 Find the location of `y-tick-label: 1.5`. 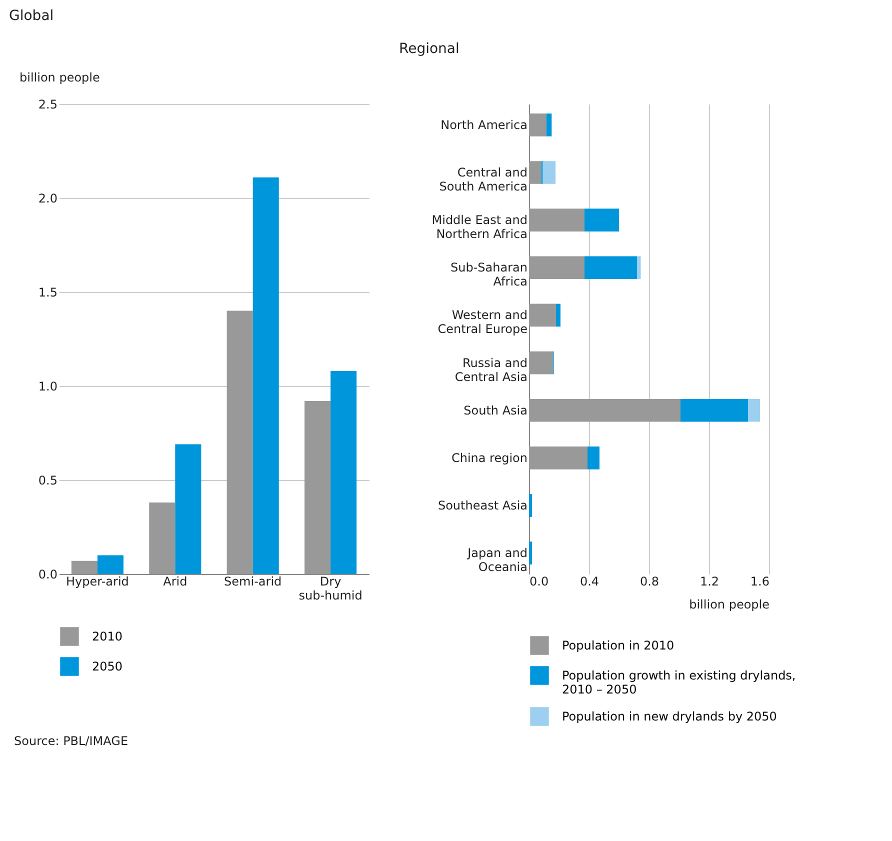

y-tick-label: 1.5 is located at coordinates (48, 293).